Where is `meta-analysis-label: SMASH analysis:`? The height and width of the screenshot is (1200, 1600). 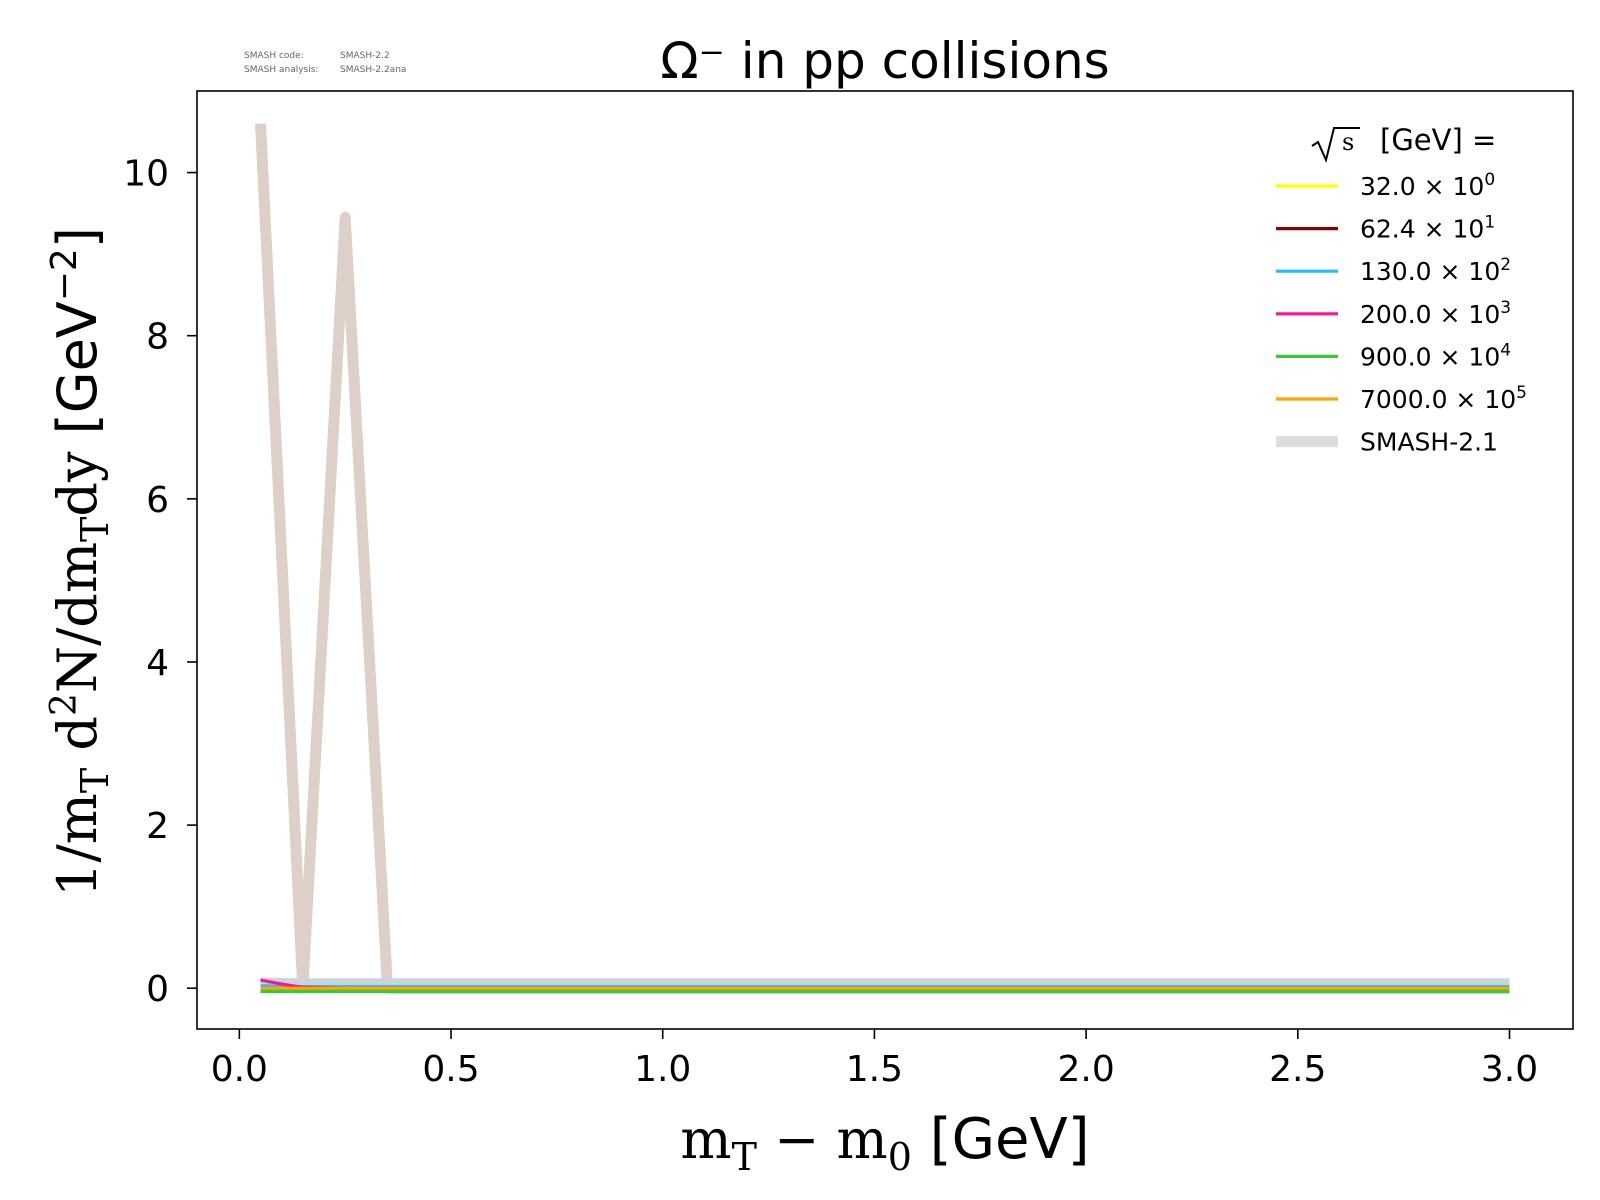
meta-analysis-label: SMASH analysis: is located at coordinates (281, 70).